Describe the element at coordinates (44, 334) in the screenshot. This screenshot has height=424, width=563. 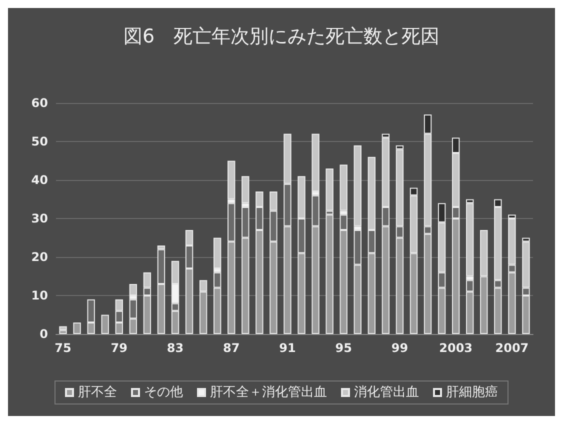
I see `y-tick-label: 0` at that location.